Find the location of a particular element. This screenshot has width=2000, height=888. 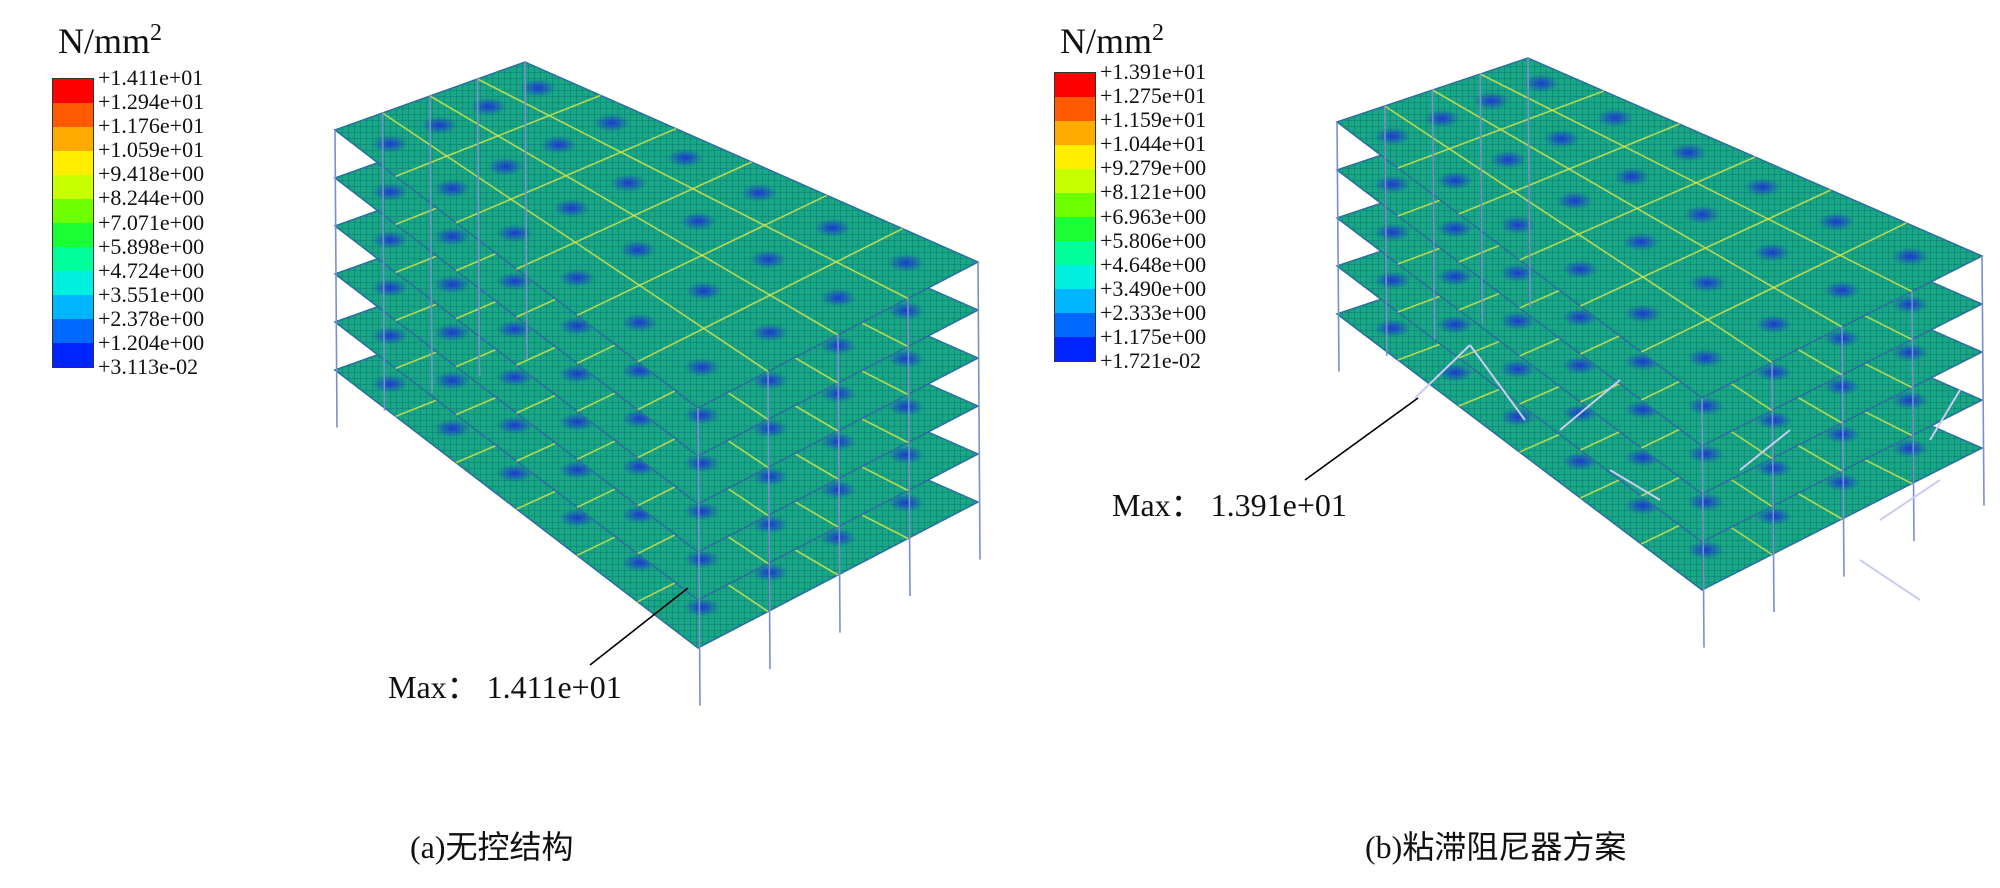

legend-value: +1.044e+01 is located at coordinates (1153, 144).